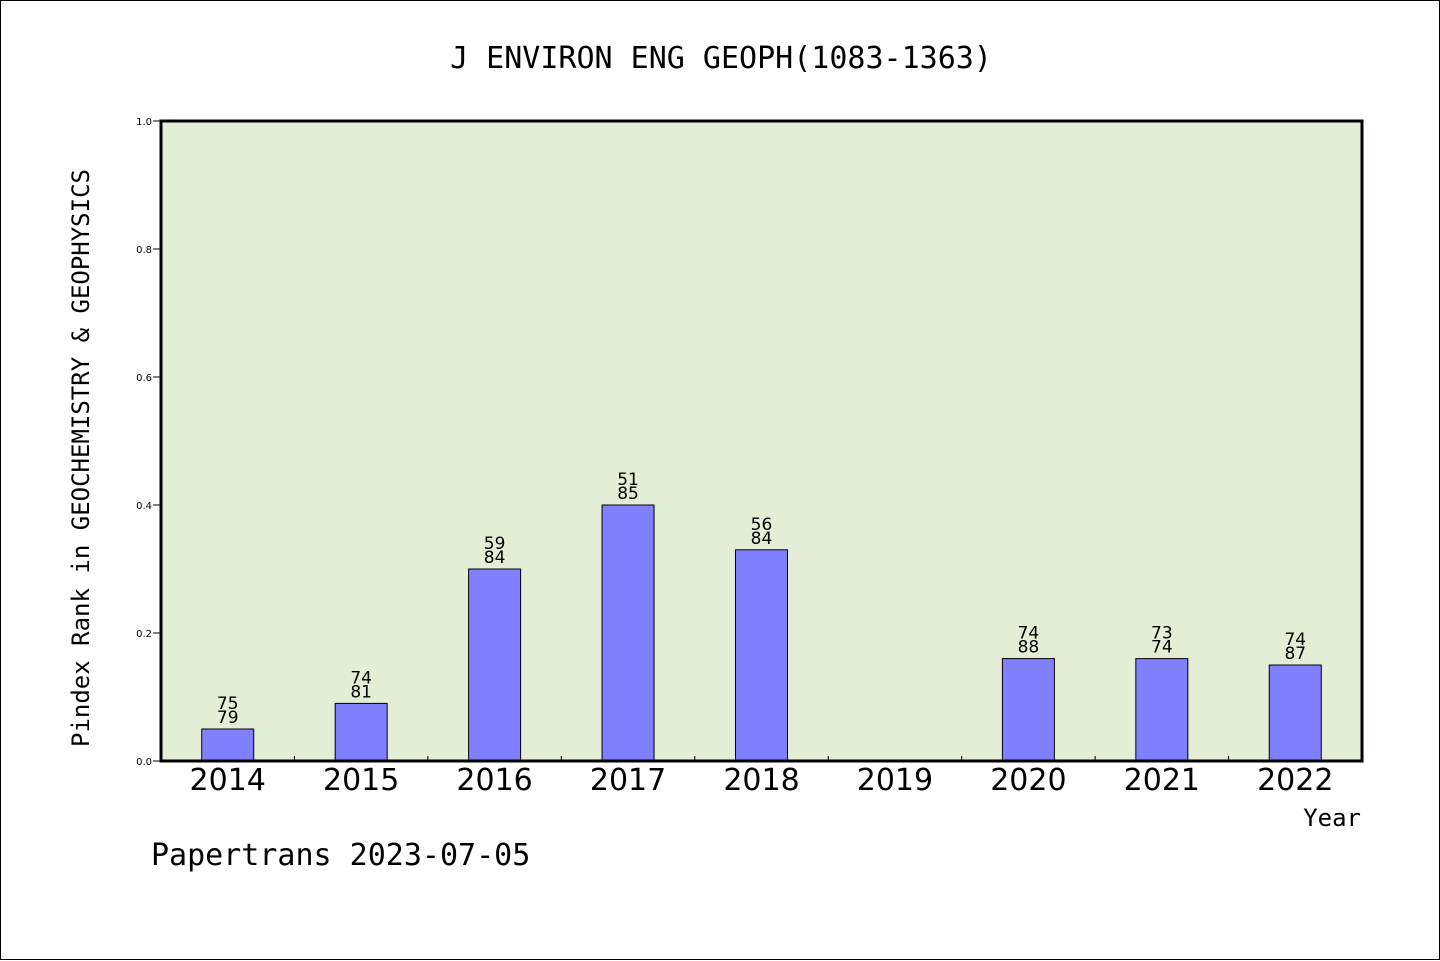 This screenshot has height=961, width=1440. What do you see at coordinates (494, 780) in the screenshot?
I see `x-tick-label-2016: 2016` at bounding box center [494, 780].